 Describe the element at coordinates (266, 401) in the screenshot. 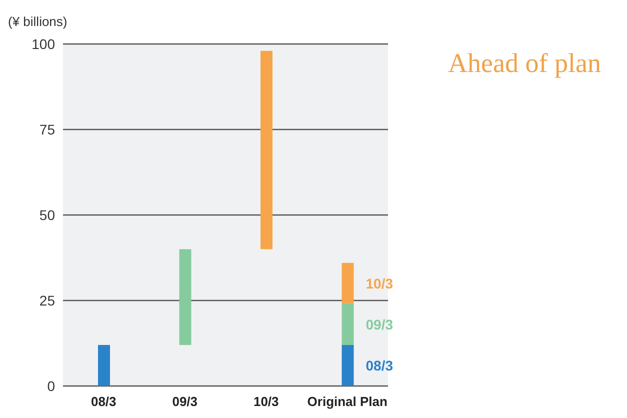

I see `x-tick-label: 10/3` at that location.